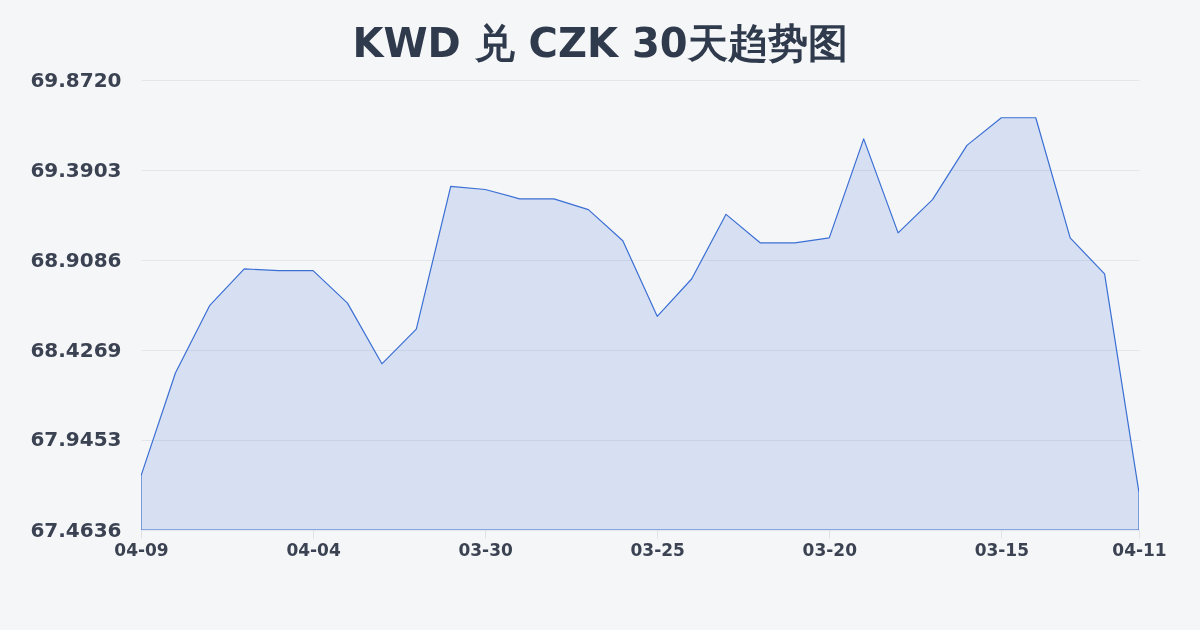 Image resolution: width=1200 pixels, height=630 pixels. What do you see at coordinates (141, 549) in the screenshot?
I see `x-tick-label: 04-09` at bounding box center [141, 549].